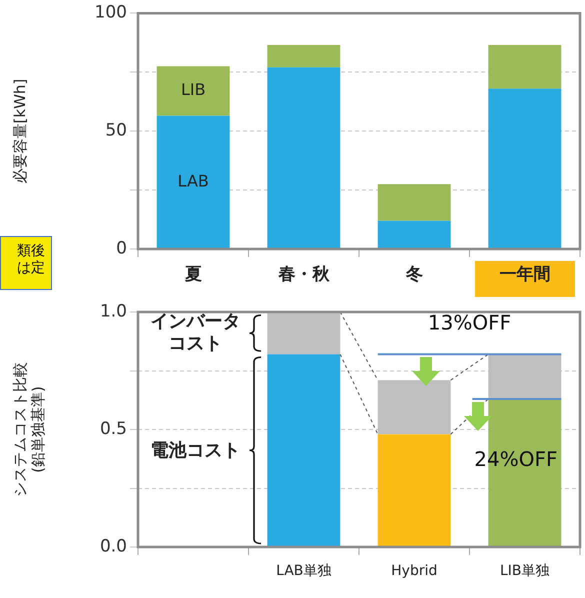 The width and height of the screenshot is (585, 598). I want to click on y-tick-label: 100, so click(110, 12).